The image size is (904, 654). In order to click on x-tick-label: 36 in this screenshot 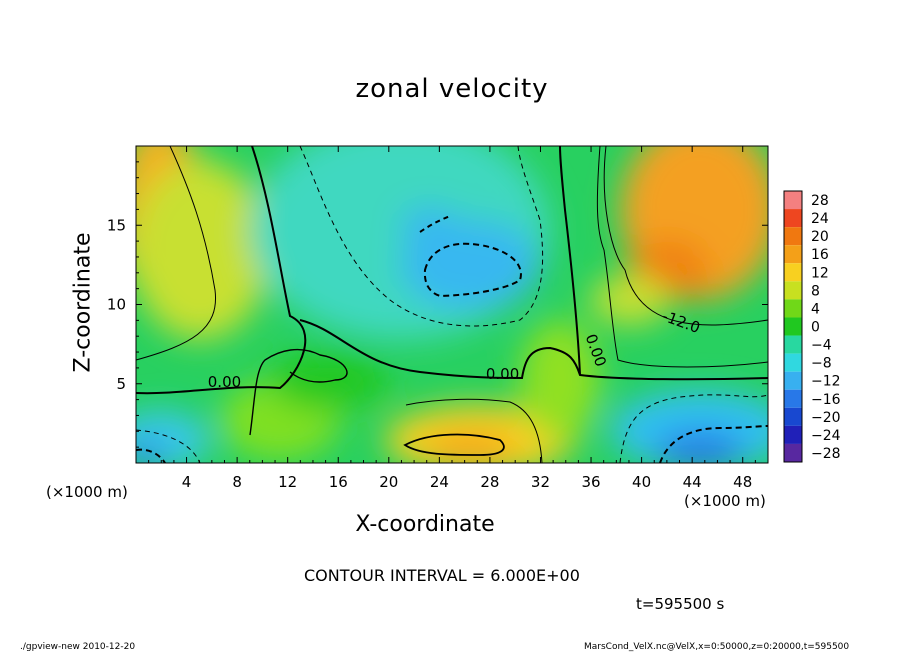, I will do `click(590, 482)`.